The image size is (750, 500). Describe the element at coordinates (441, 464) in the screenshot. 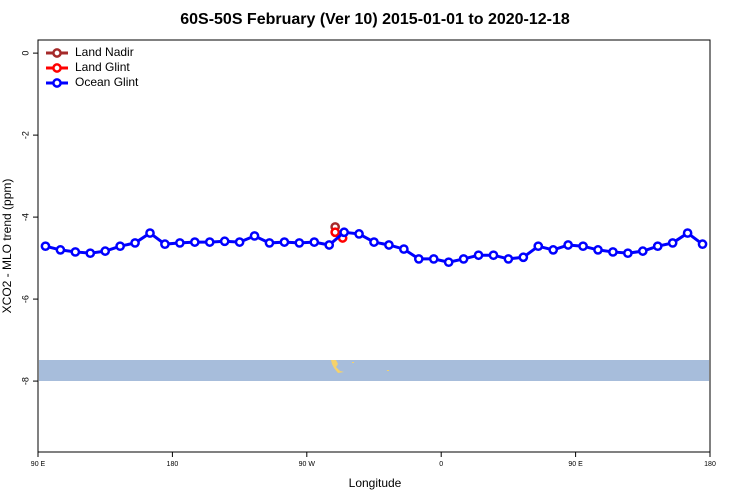

I see `x-tick-label: 0` at that location.